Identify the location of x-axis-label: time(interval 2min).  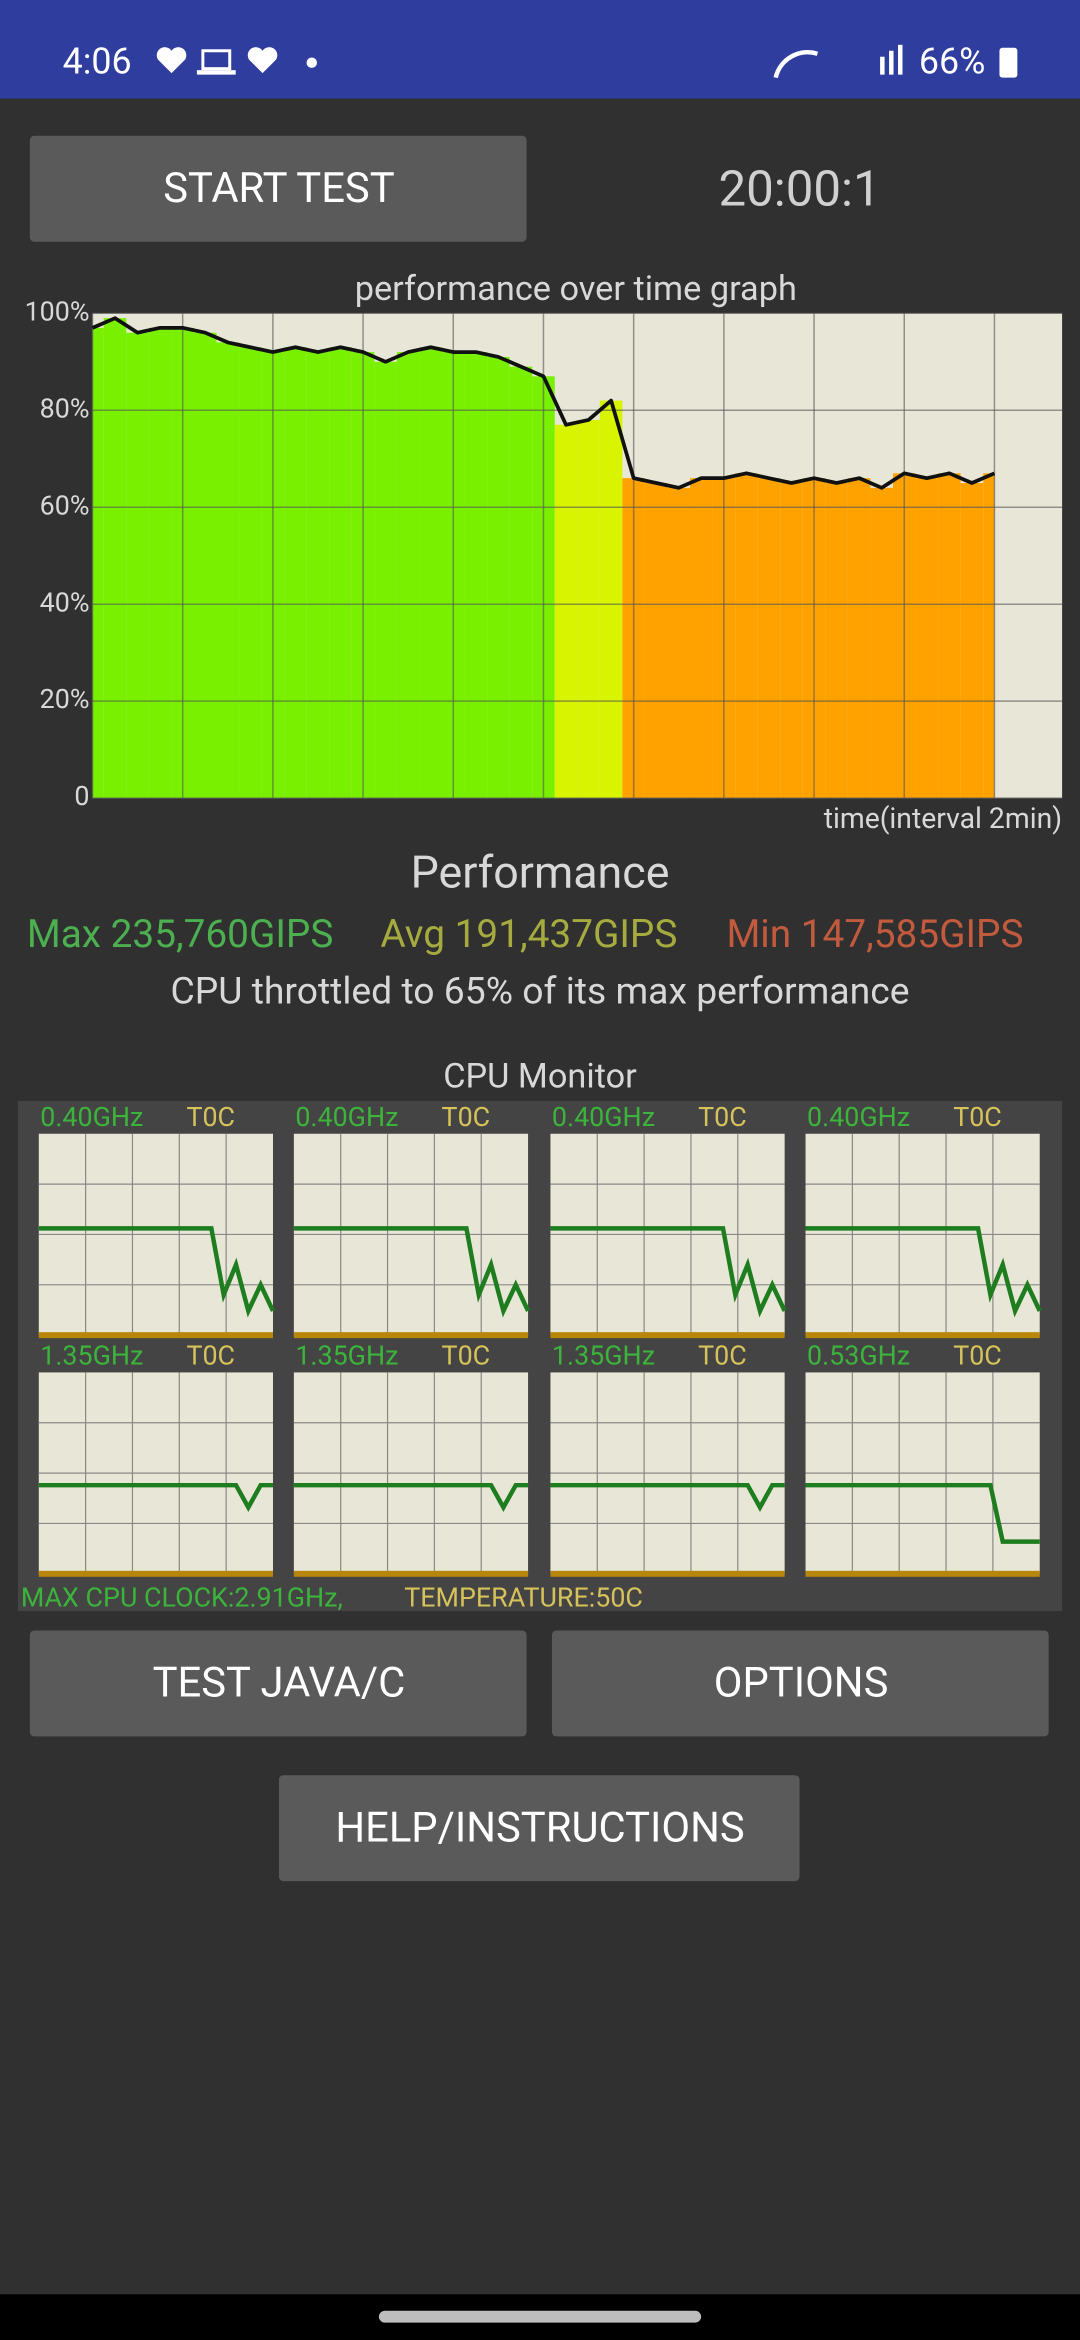
(943, 818).